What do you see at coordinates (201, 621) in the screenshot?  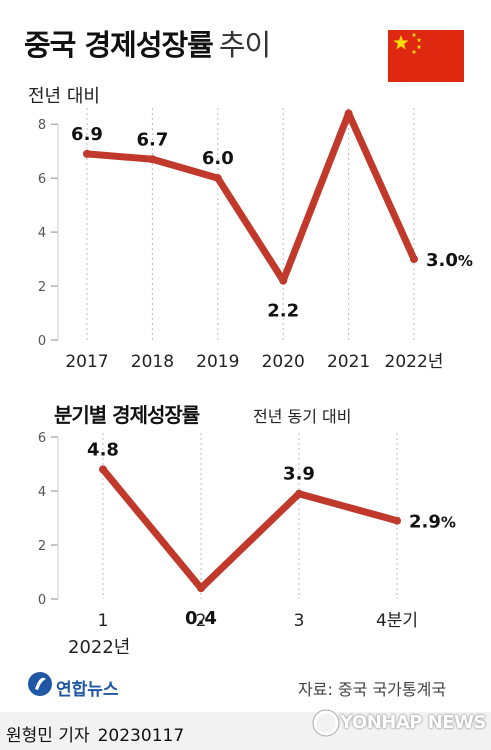 I see `x-tick-label: 2` at bounding box center [201, 621].